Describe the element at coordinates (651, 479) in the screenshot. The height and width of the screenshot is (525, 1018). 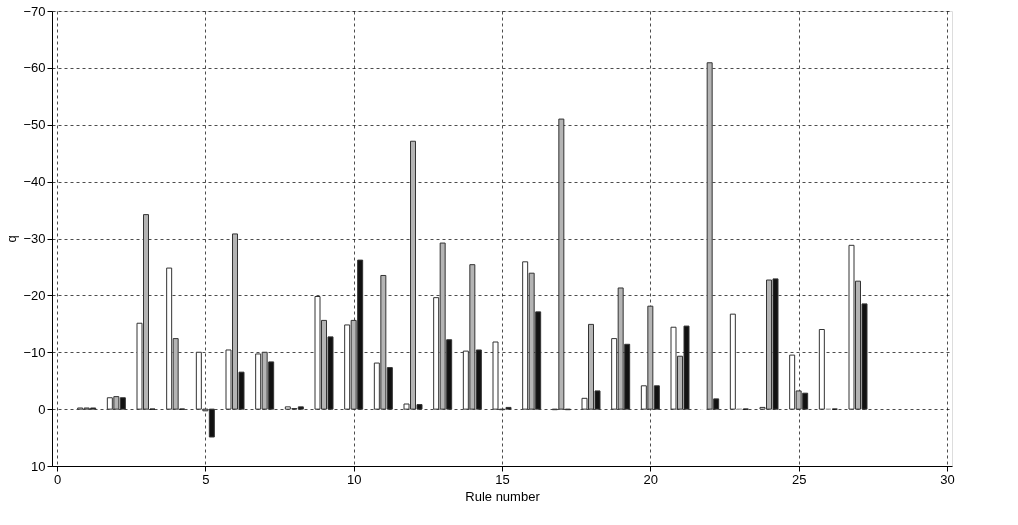
I see `x-tick-label: 20` at that location.